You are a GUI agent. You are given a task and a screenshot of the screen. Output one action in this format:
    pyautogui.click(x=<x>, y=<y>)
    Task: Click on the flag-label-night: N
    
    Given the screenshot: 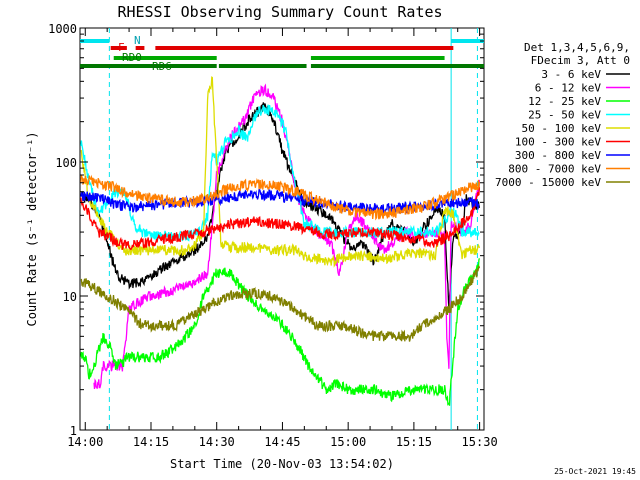 What is the action you would take?
    pyautogui.click(x=137, y=40)
    